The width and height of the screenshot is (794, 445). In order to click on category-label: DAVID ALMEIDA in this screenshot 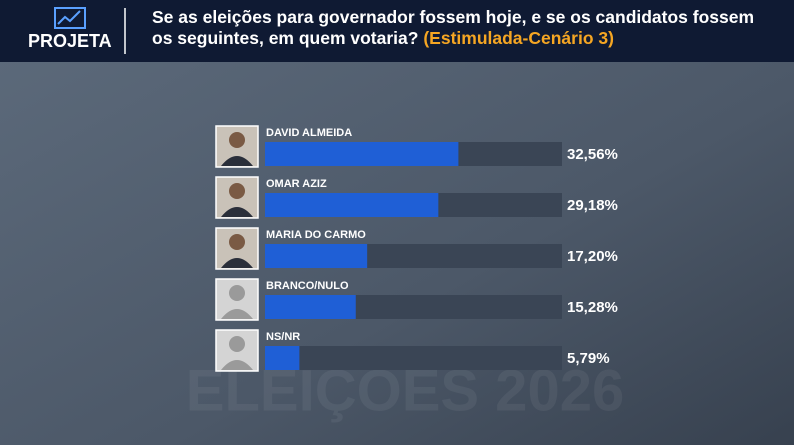, I will do `click(309, 133)`.